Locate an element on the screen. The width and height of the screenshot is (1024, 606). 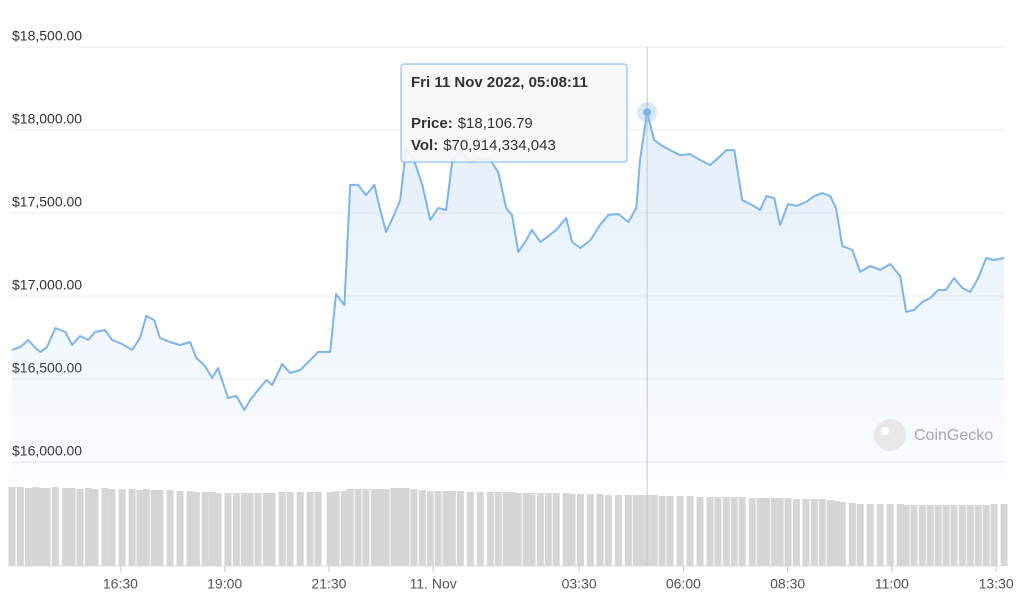
tooltip-vol: Vol: $70,914,334,043 is located at coordinates (483, 145).